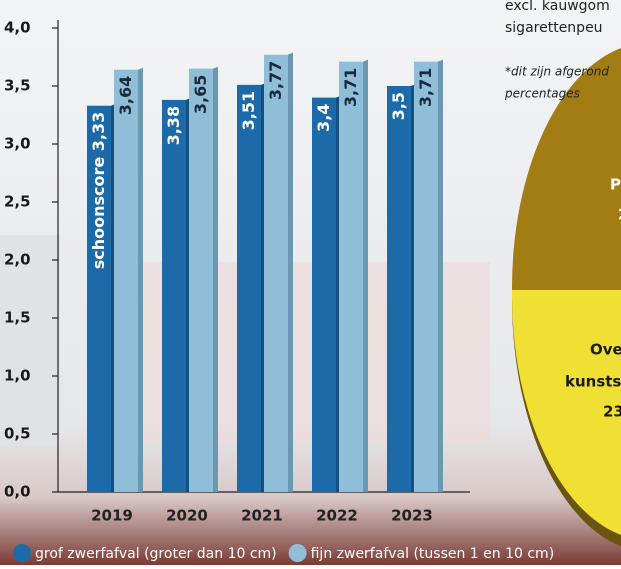 Image resolution: width=621 pixels, height=569 pixels. I want to click on pie-label: P, so click(615, 185).